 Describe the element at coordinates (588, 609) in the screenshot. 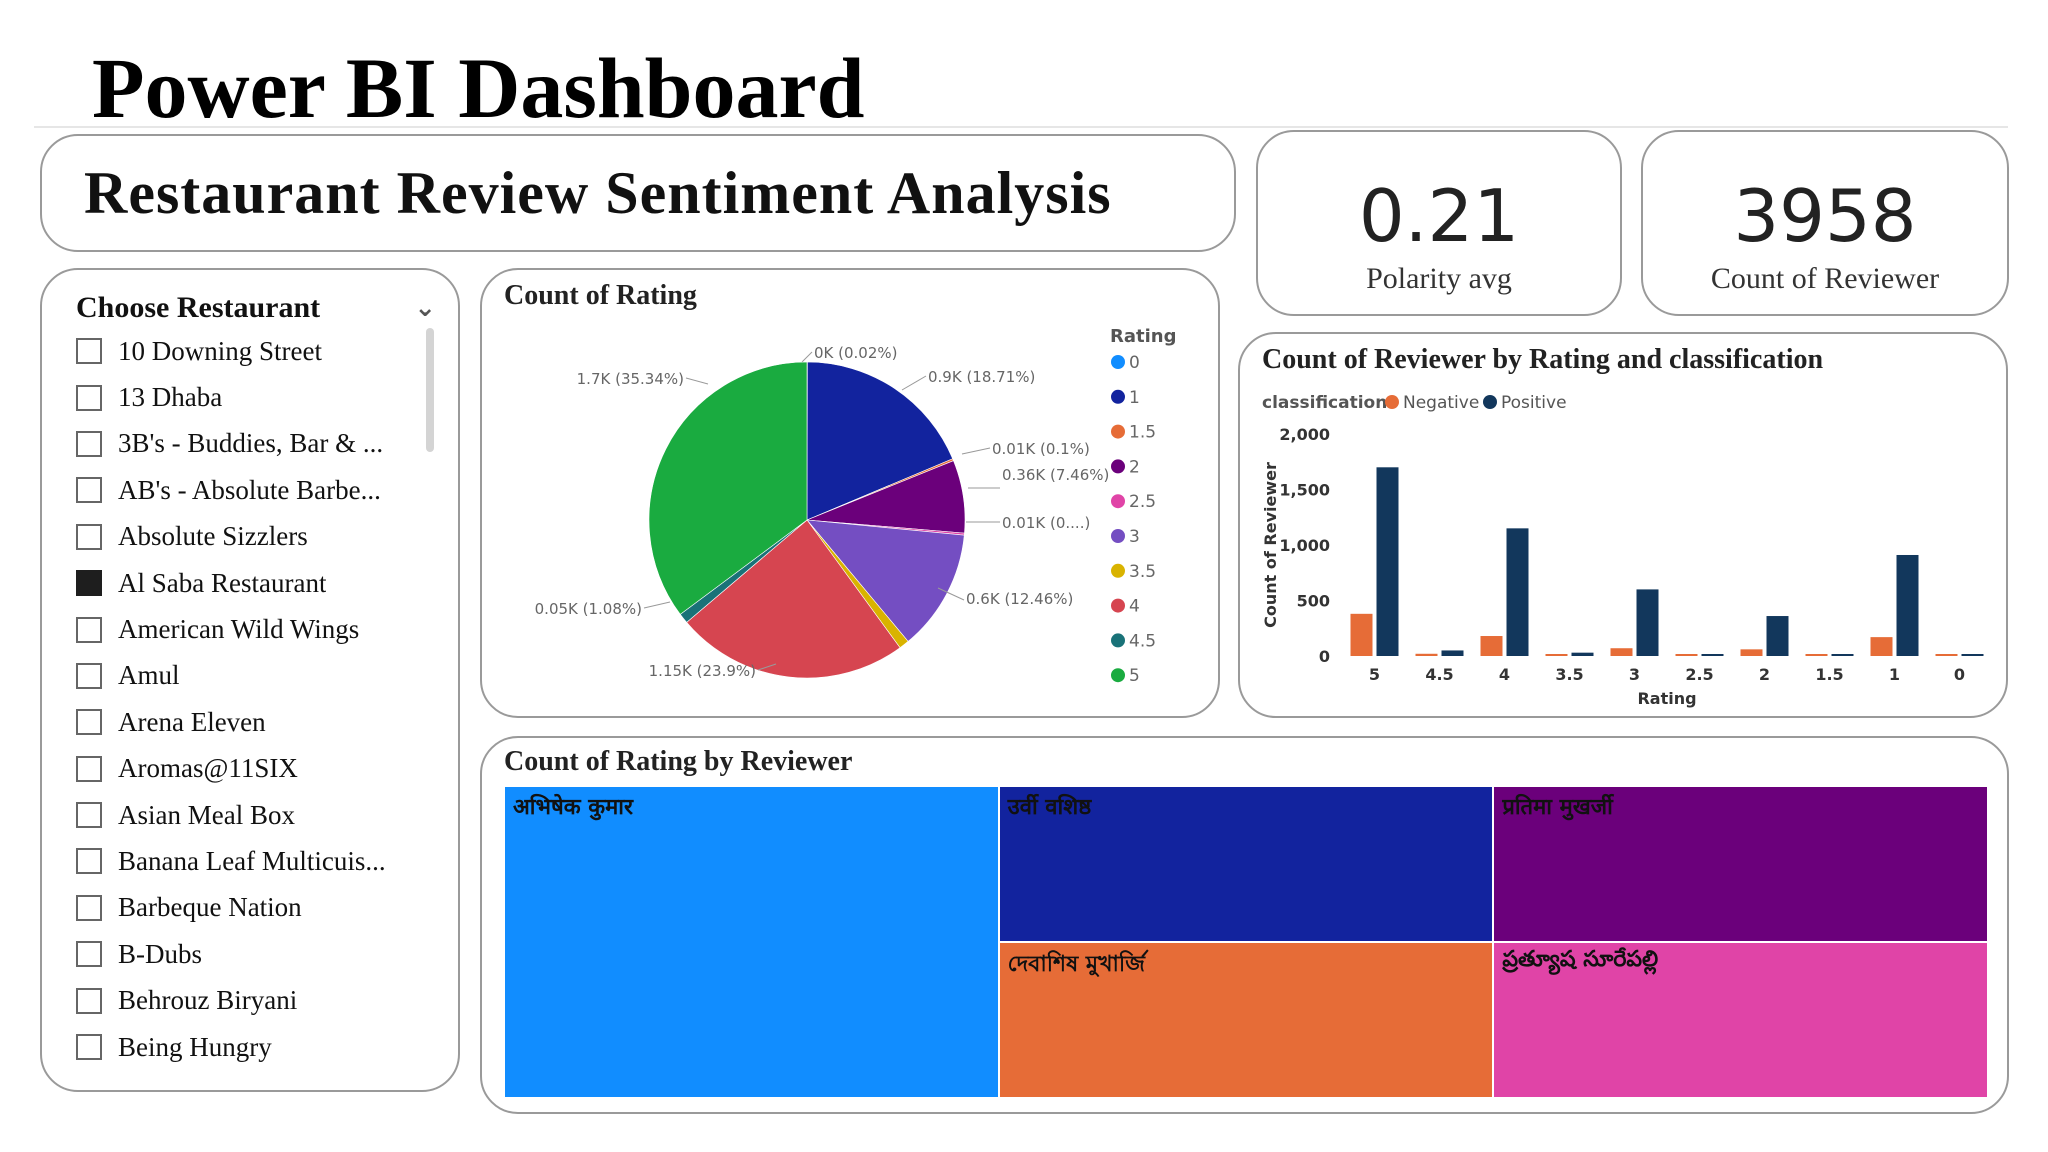

I see `pie-data-label: 0.05K (1.08%)` at that location.